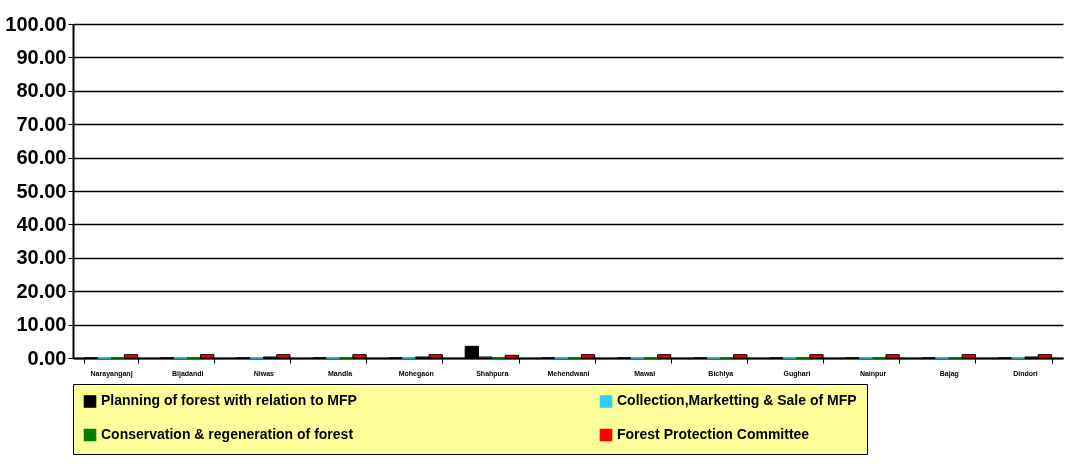 Image resolution: width=1073 pixels, height=464 pixels. I want to click on y-tick-label: 0.00, so click(47, 357).